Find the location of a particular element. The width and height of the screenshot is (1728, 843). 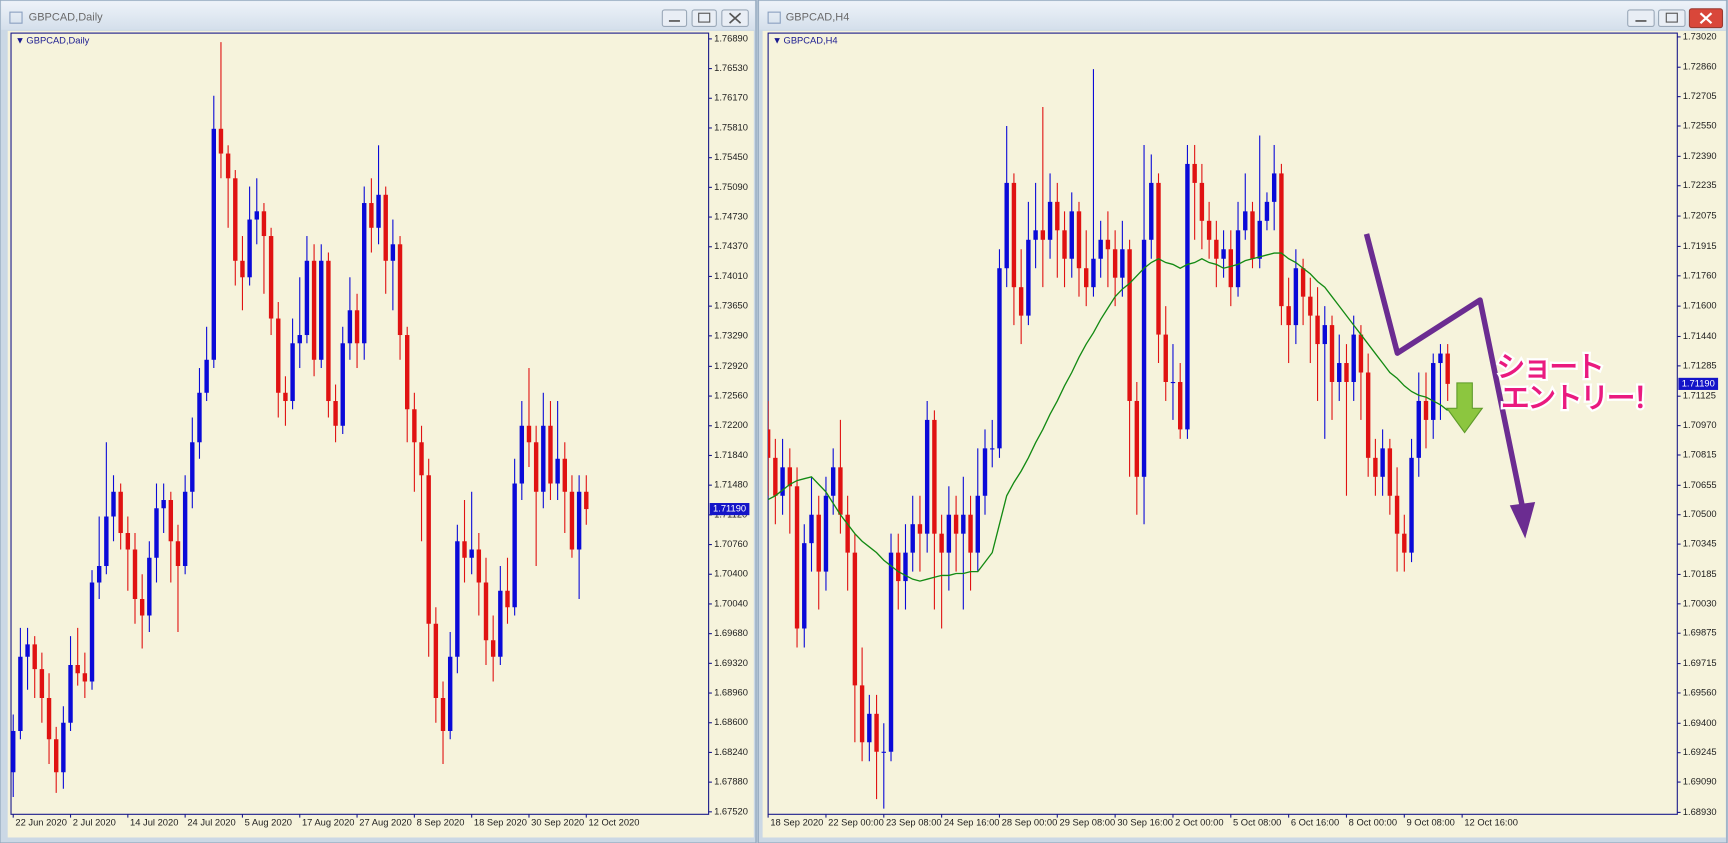

y-tick-label: 1.68240 is located at coordinates (731, 752).